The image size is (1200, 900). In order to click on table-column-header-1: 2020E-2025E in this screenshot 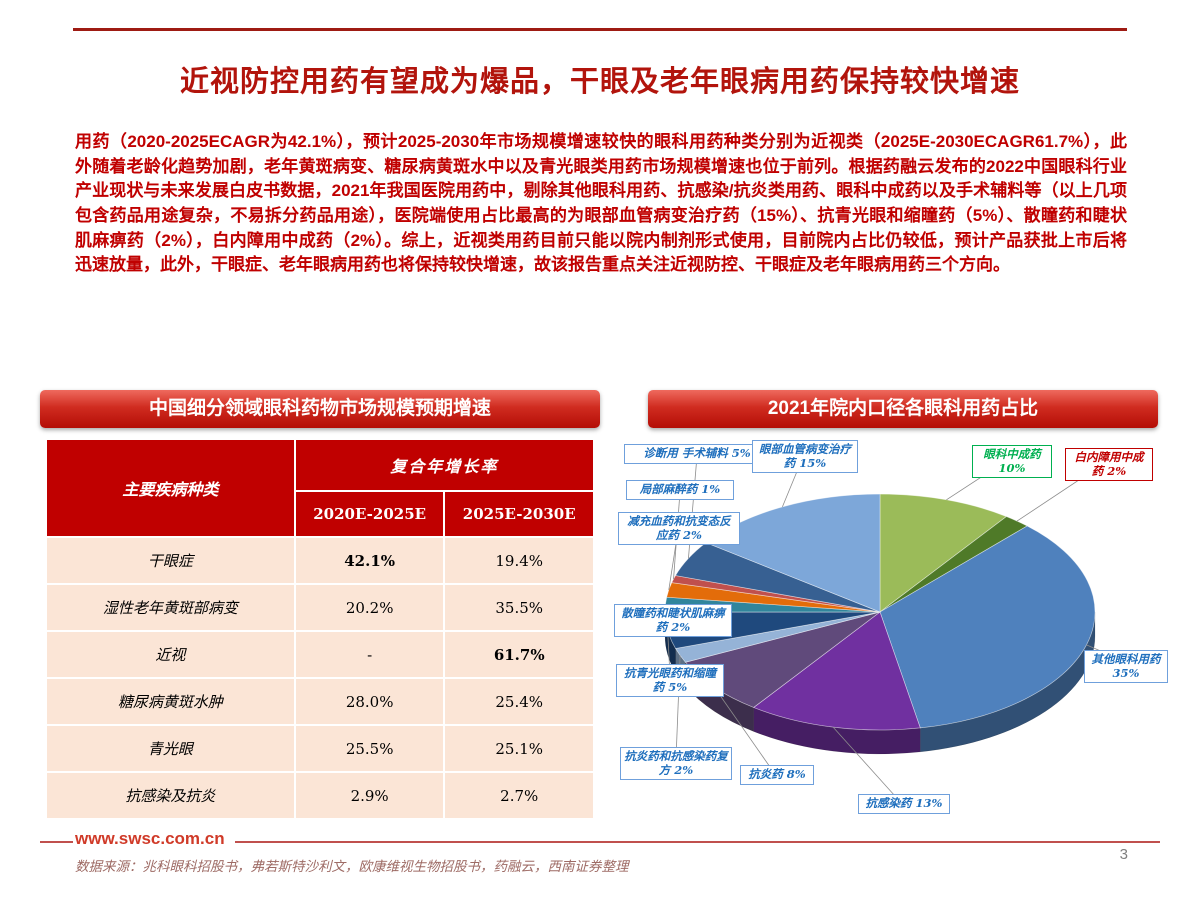, I will do `click(369, 514)`.